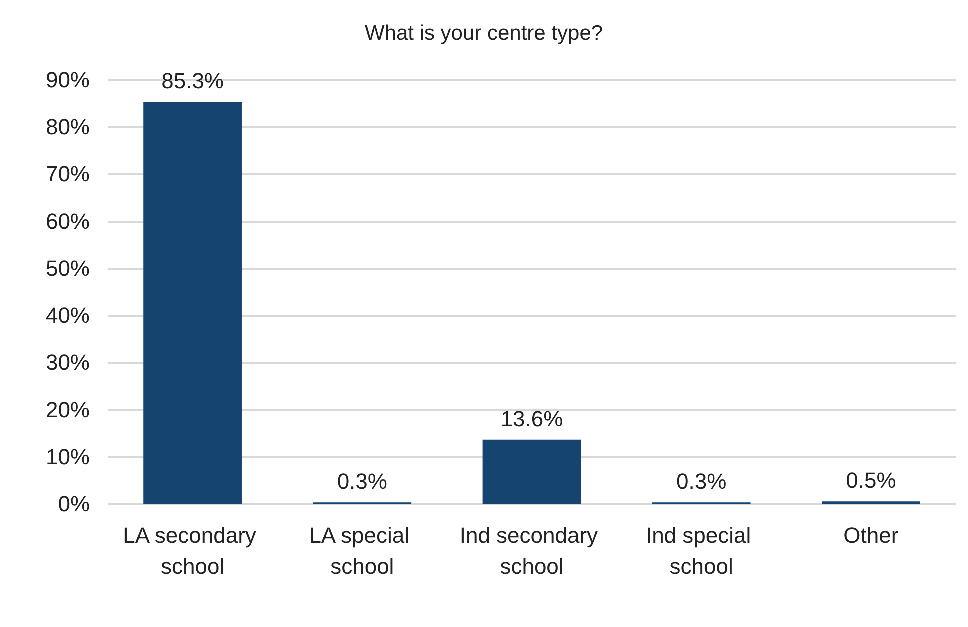  What do you see at coordinates (871, 535) in the screenshot?
I see `x-tick-label: Other` at bounding box center [871, 535].